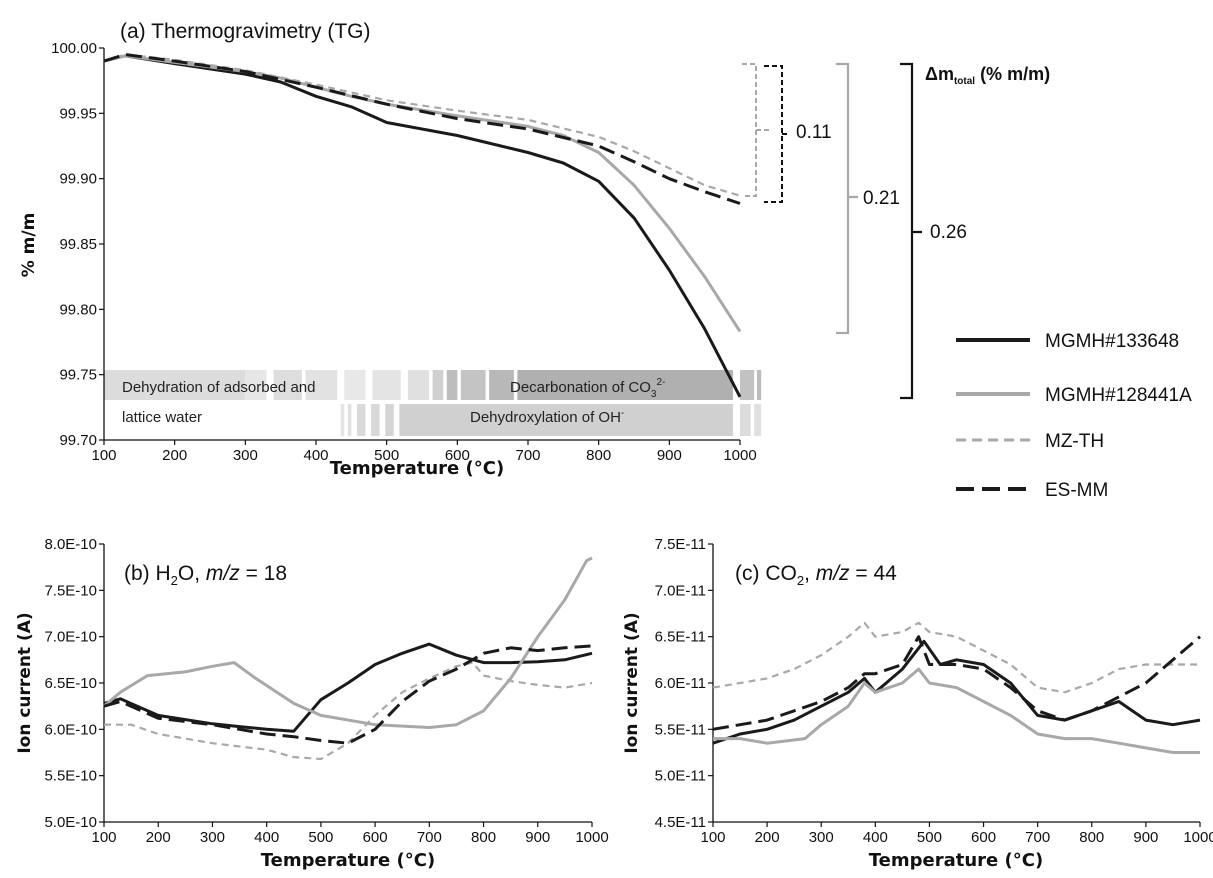 Image resolution: width=1213 pixels, height=878 pixels. What do you see at coordinates (70, 683) in the screenshot?
I see `h2o-y-tick-label: 6.5E-10` at bounding box center [70, 683].